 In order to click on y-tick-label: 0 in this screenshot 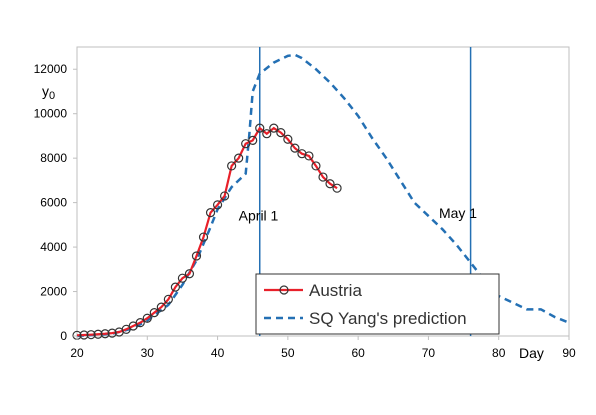, I will do `click(63, 336)`.